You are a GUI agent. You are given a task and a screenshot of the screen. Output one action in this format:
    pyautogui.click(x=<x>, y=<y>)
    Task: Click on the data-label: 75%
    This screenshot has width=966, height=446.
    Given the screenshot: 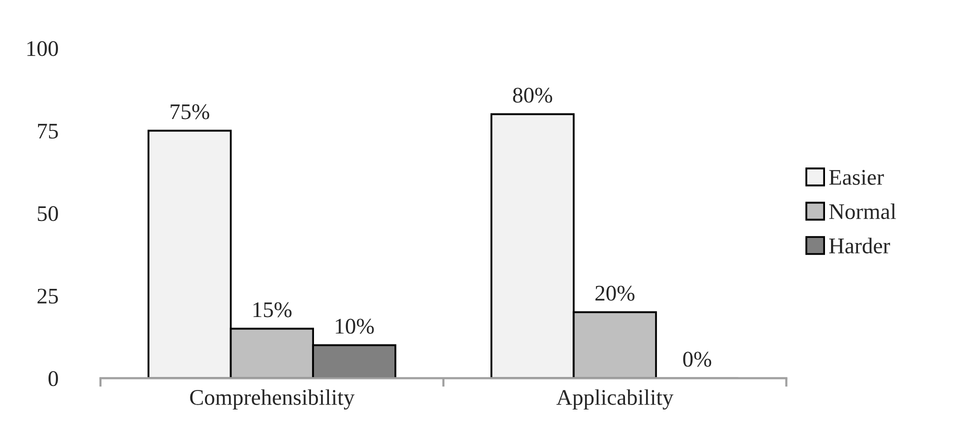 What is the action you would take?
    pyautogui.click(x=190, y=112)
    